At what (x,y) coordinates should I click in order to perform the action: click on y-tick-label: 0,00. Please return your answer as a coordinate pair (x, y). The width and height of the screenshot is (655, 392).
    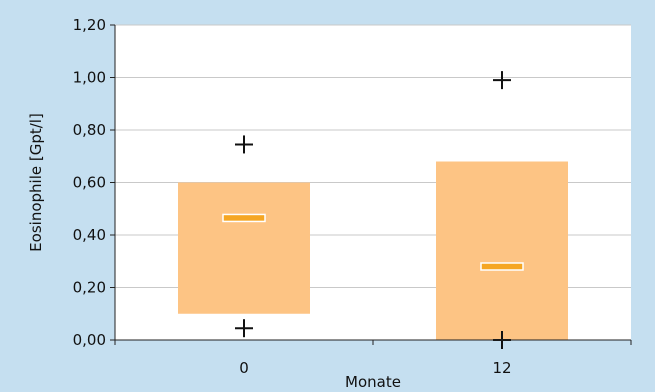
    Looking at the image, I should click on (89, 340).